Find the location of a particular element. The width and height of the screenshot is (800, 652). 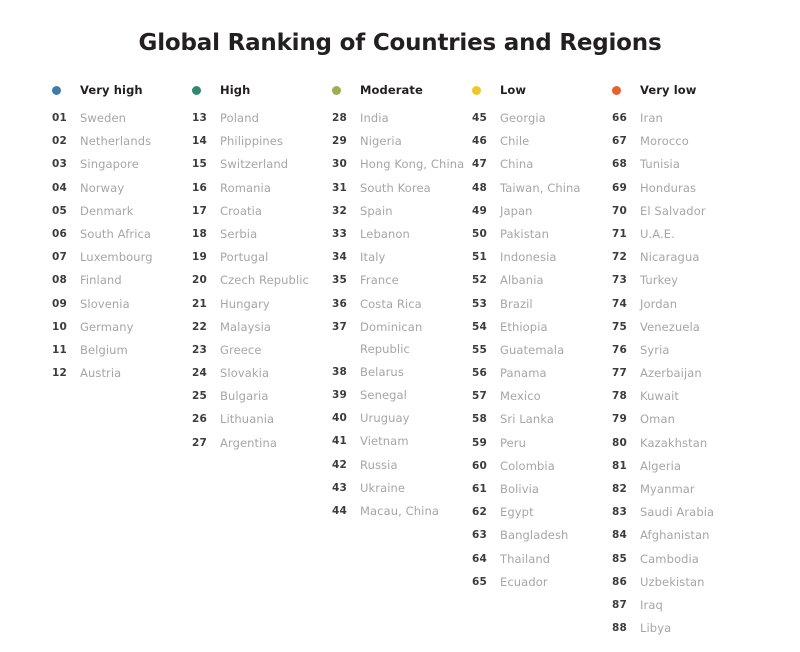

entry-name: Hong Kong, China is located at coordinates (412, 164).